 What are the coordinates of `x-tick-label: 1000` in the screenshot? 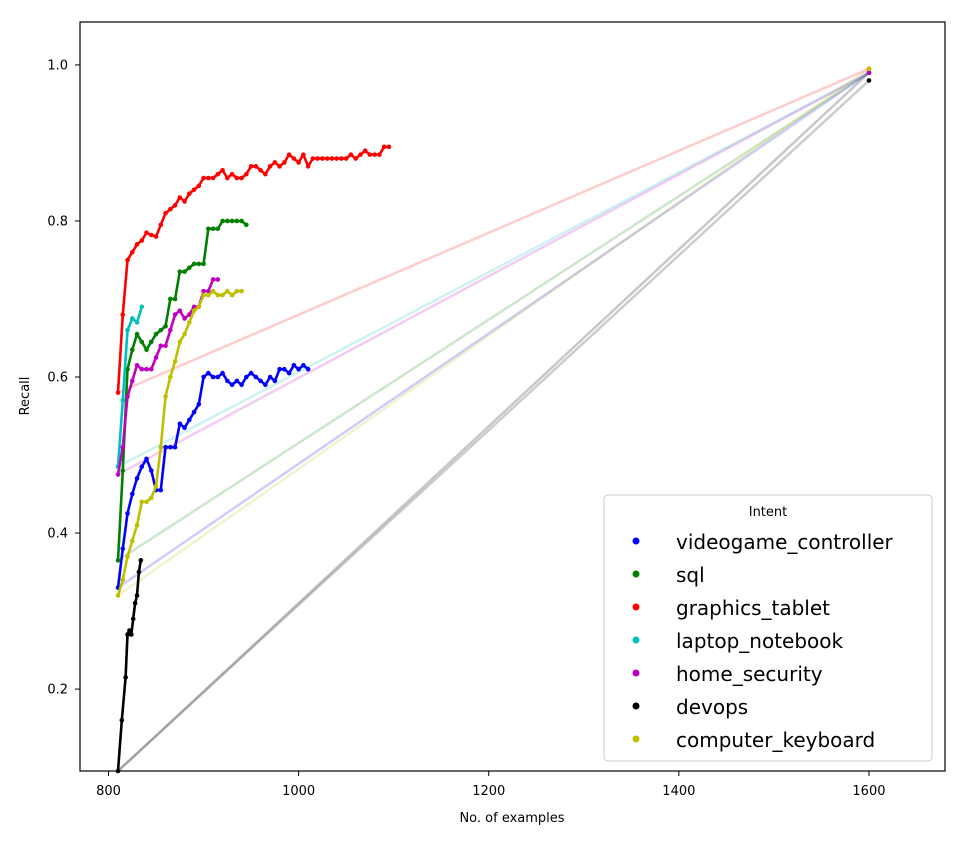 It's located at (298, 791).